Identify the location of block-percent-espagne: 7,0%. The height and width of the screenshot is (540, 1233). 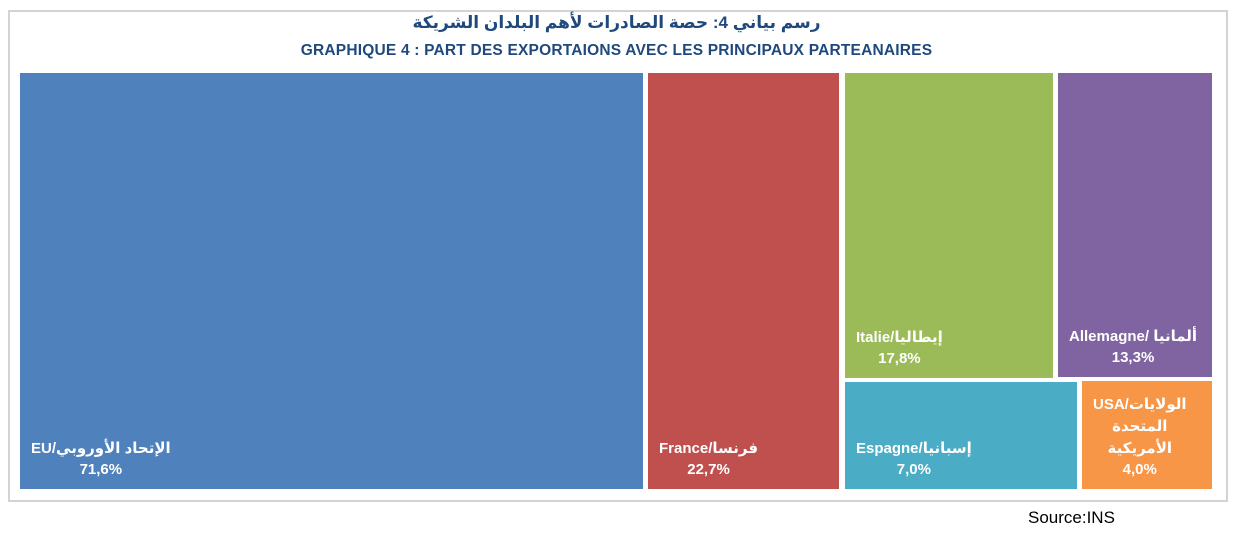
(913, 470).